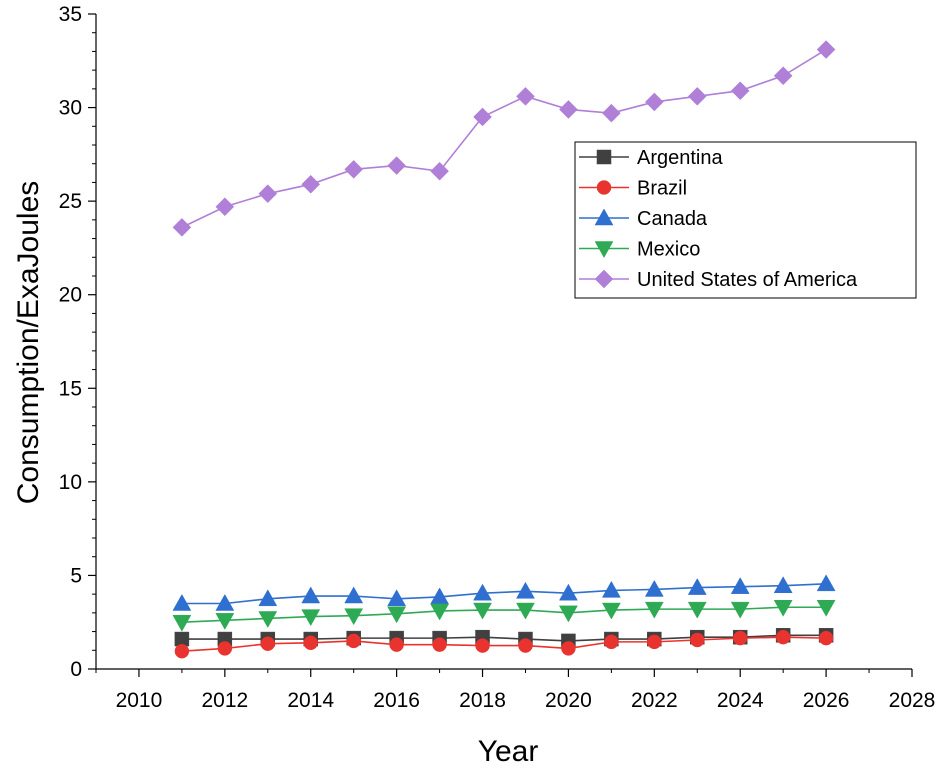 The image size is (944, 769). Describe the element at coordinates (740, 700) in the screenshot. I see `x-tick-label: 2024` at that location.